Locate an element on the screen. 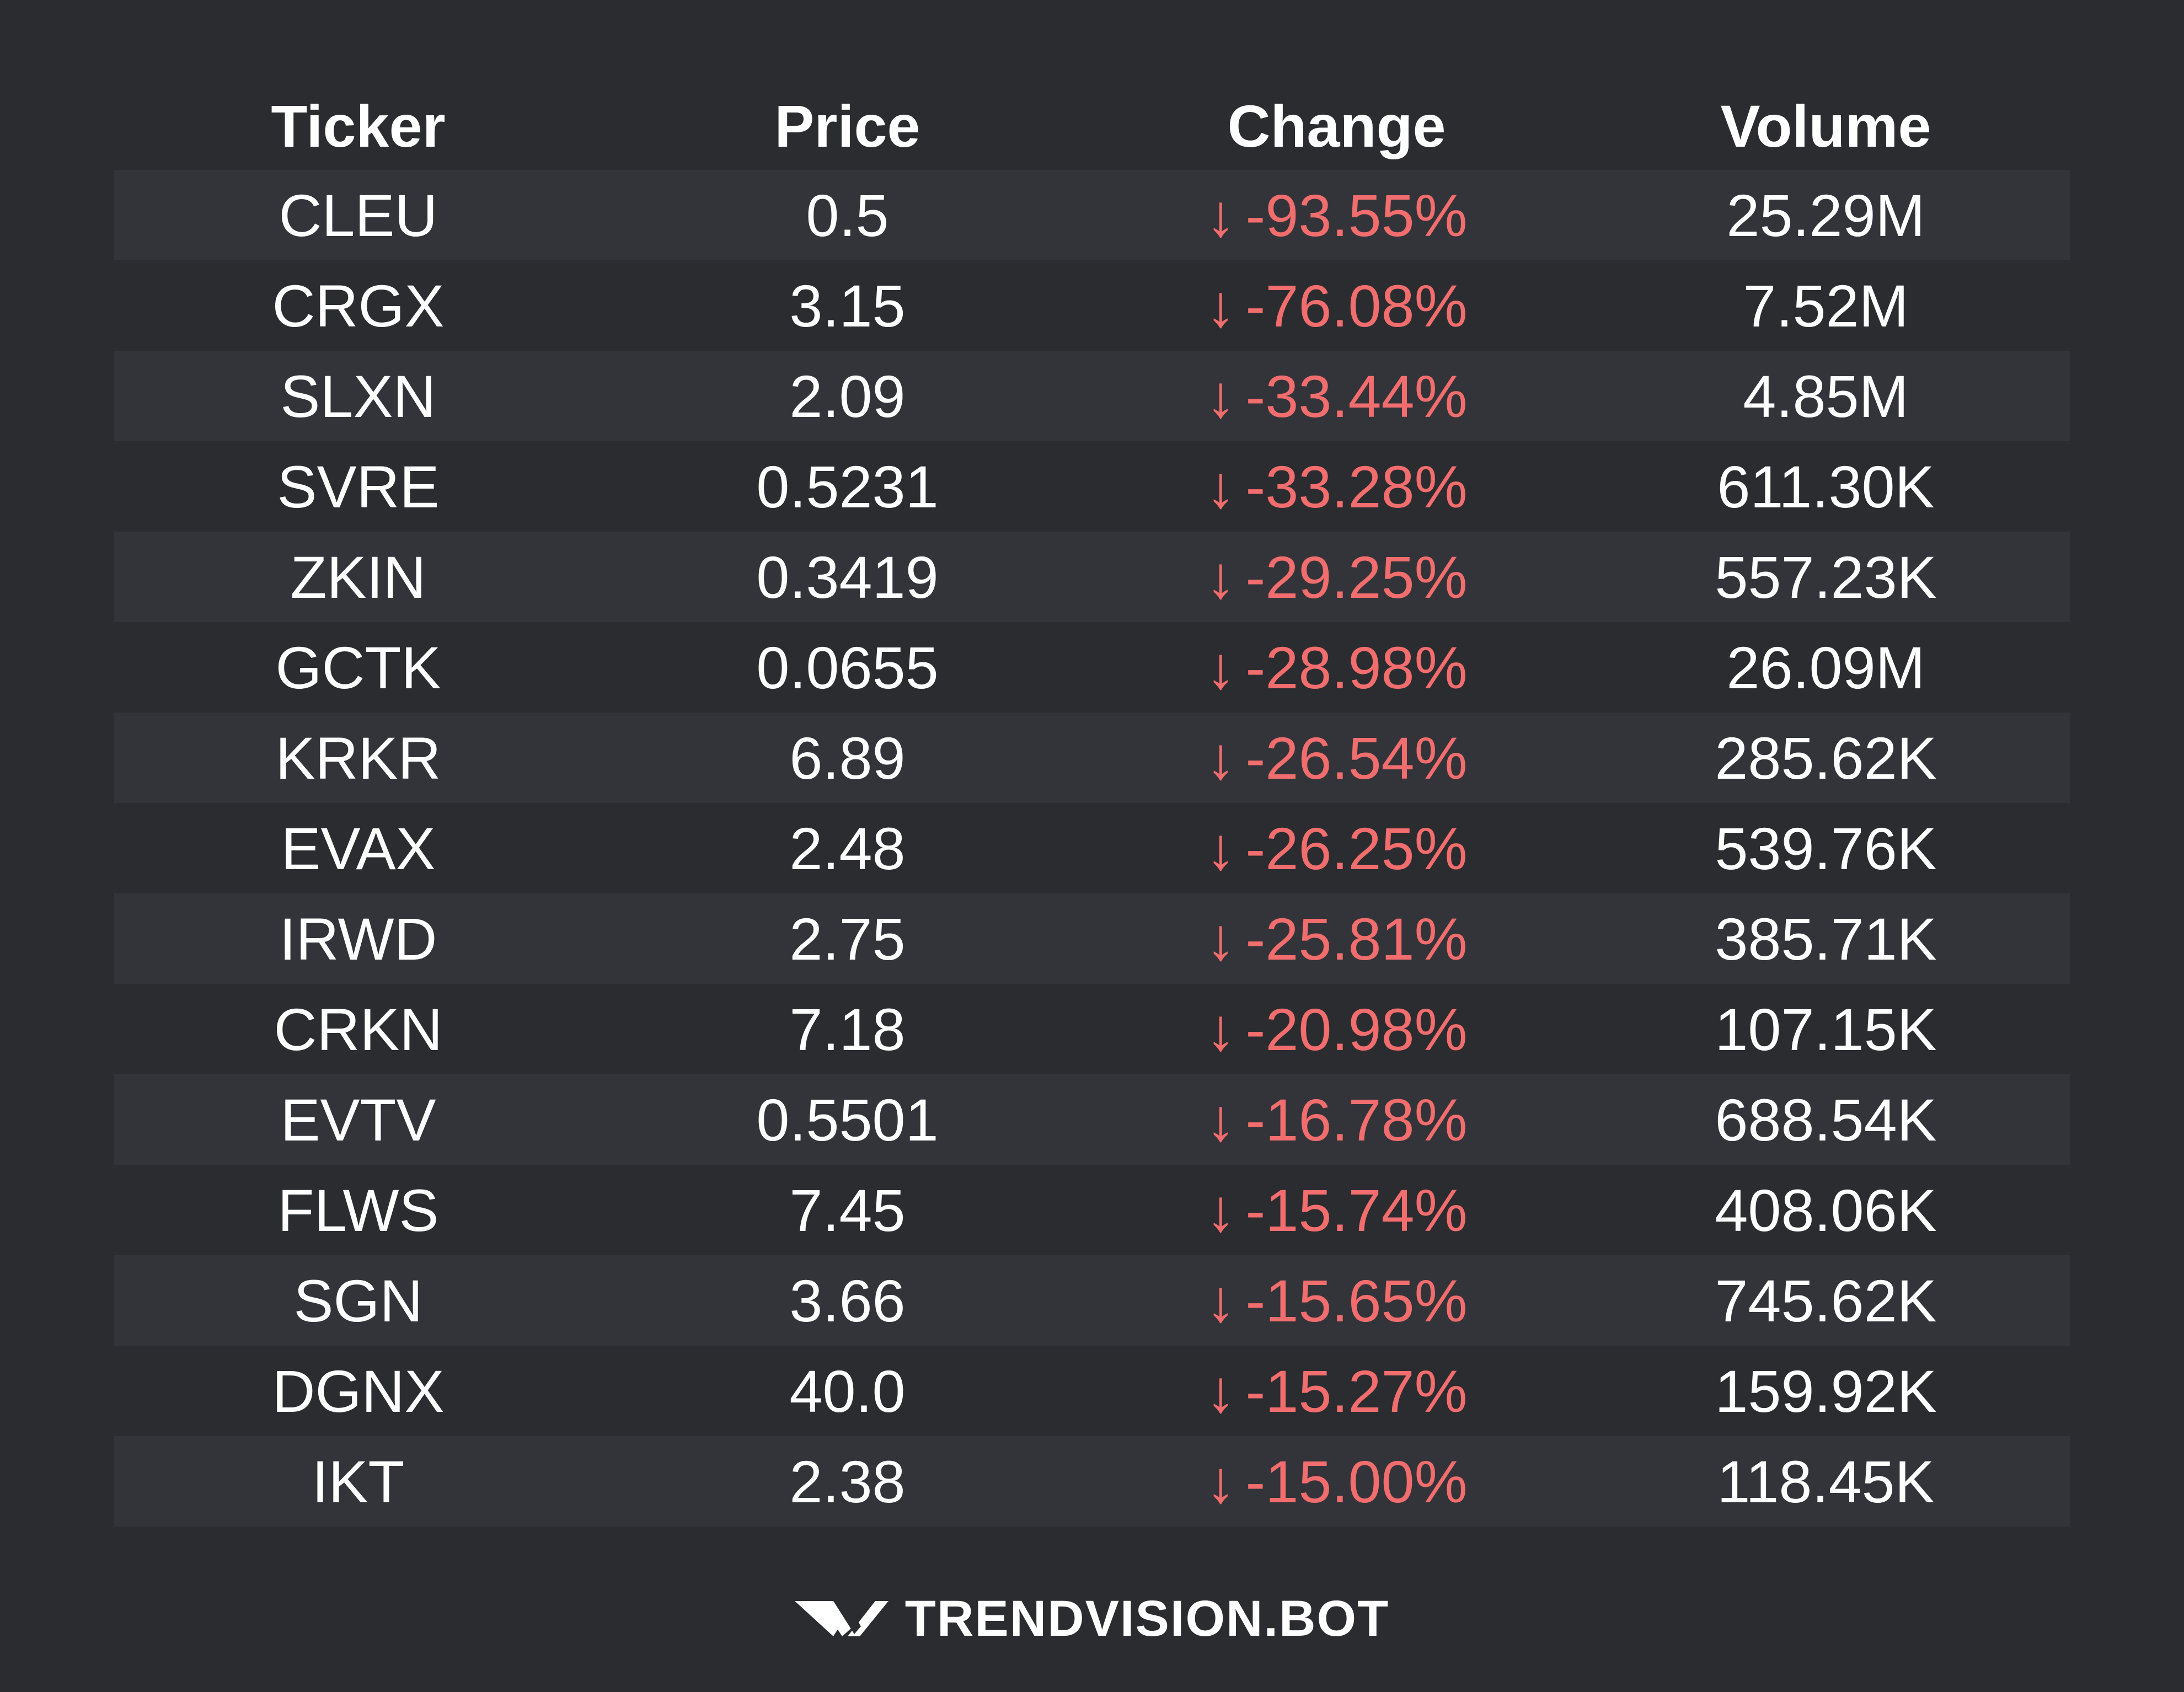 The image size is (2184, 1692). change-cell: ↓ -33.28% is located at coordinates (1336, 487).